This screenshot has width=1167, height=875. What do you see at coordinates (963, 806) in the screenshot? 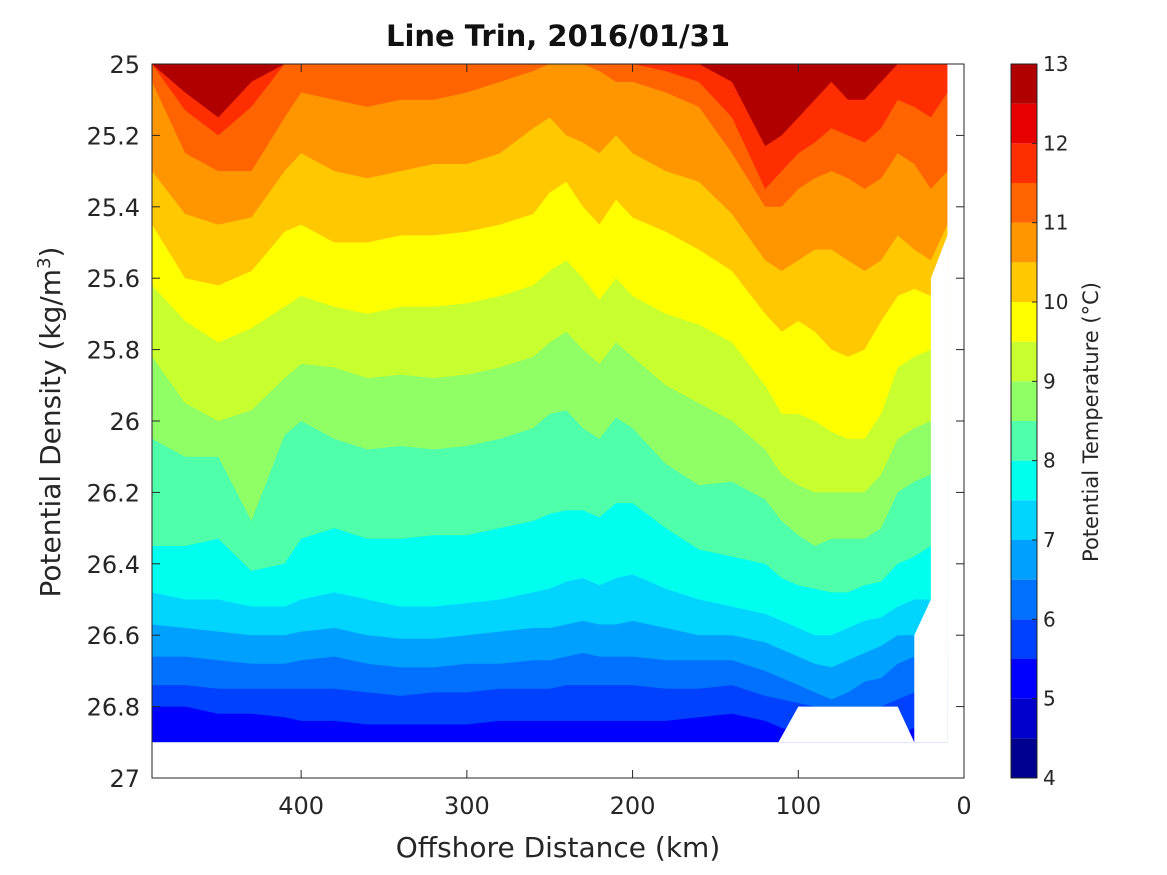
I see `x-tick-label: 0` at bounding box center [963, 806].